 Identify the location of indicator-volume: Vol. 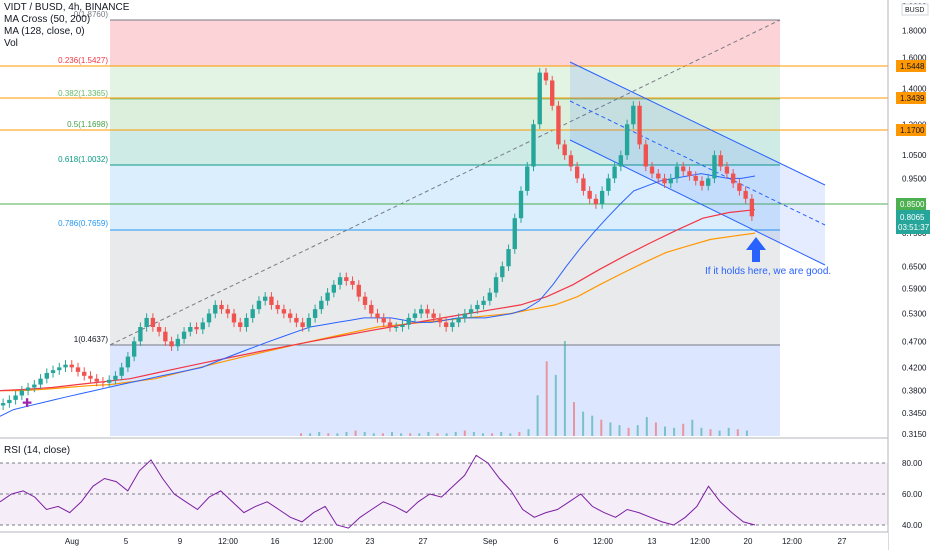
(11, 43).